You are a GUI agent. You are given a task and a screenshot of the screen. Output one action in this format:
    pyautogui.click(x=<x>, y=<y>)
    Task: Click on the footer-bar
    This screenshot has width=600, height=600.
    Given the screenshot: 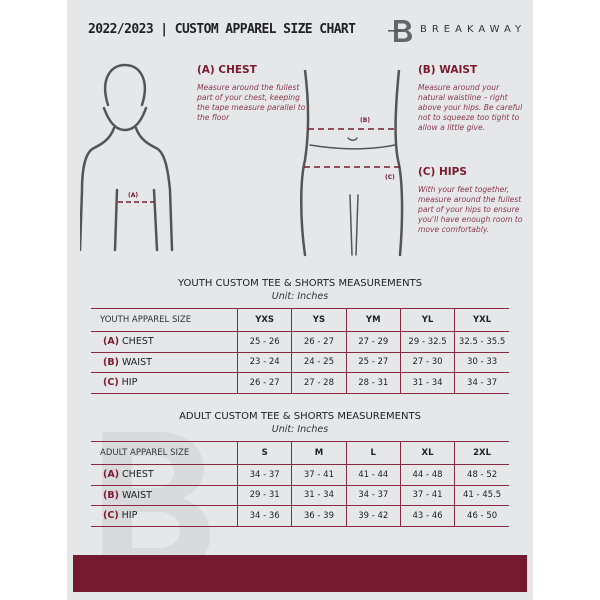 What is the action you would take?
    pyautogui.click(x=300, y=573)
    